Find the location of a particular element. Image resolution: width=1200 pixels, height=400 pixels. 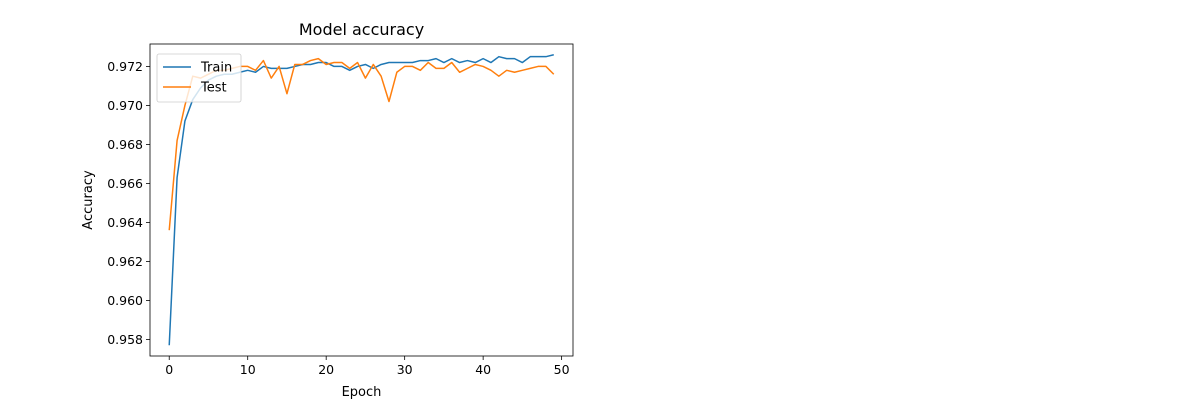

legend-box is located at coordinates (199, 78).